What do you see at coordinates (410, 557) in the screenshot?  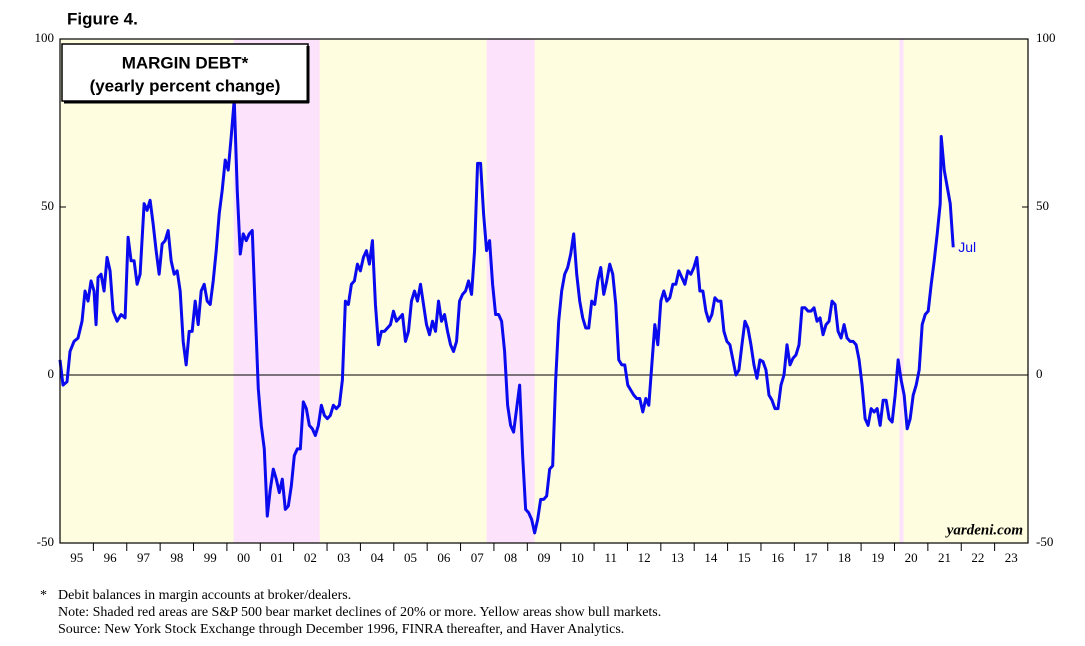 I see `x-tick-label: 05` at bounding box center [410, 557].